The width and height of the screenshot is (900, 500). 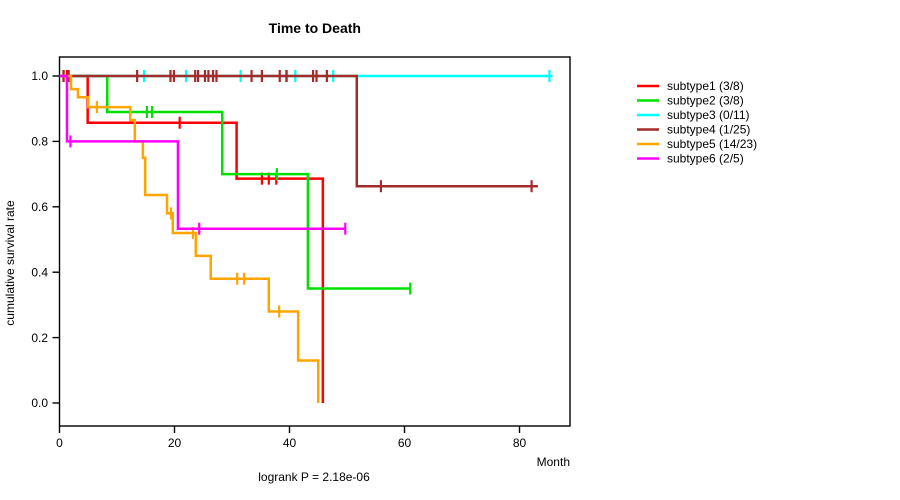 I want to click on legend-item-subtype4: subtype4 (1/25), so click(x=693, y=130).